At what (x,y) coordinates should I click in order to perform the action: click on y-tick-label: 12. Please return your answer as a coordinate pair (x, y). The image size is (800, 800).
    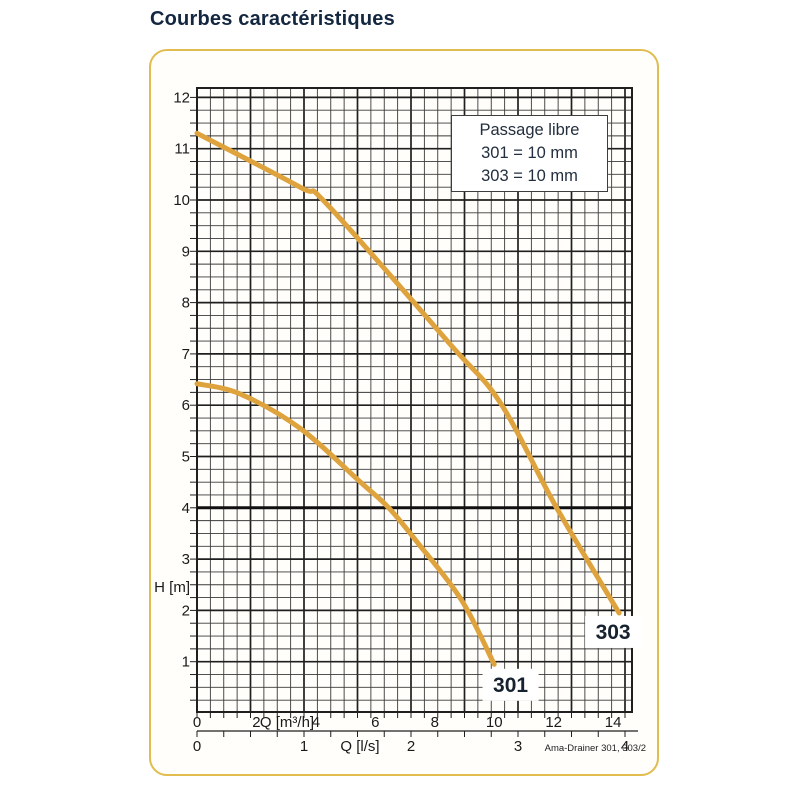
    Looking at the image, I should click on (181, 97).